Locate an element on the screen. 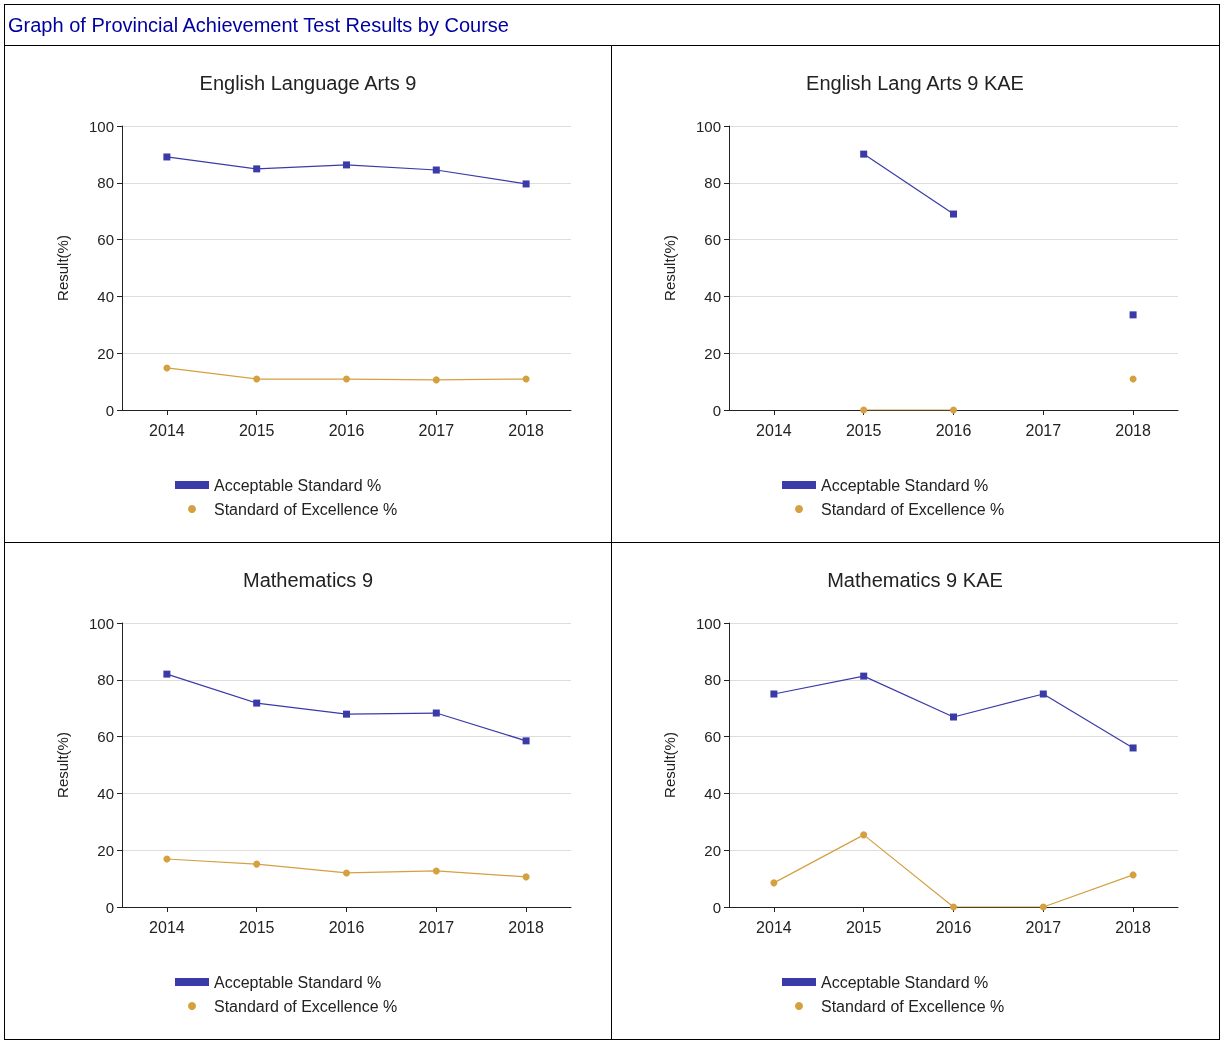  chart-title: Mathematics 9 KAE is located at coordinates (915, 580).